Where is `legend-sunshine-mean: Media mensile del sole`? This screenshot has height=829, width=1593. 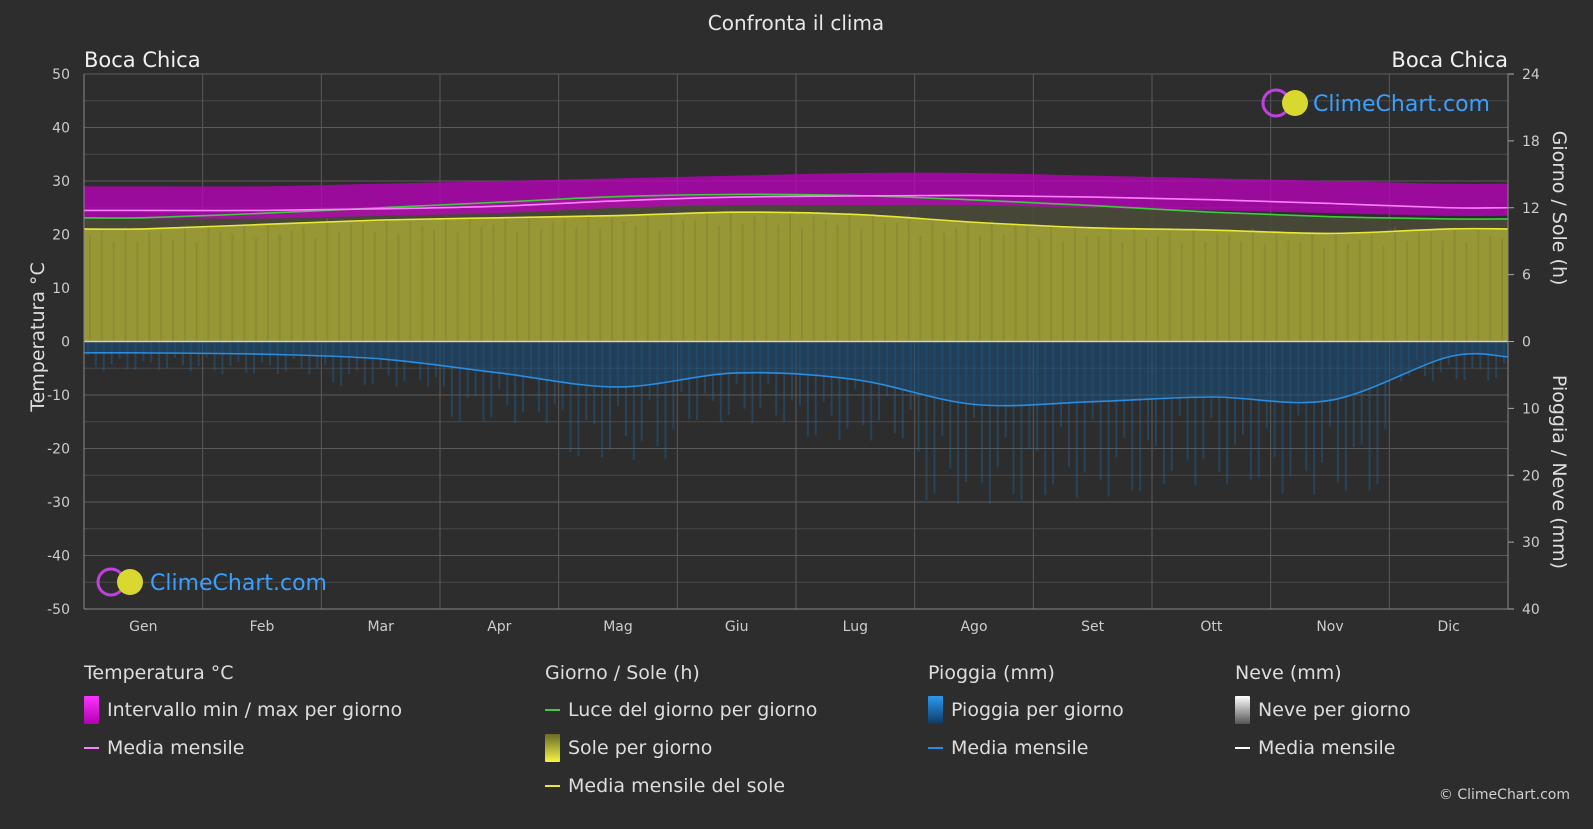
legend-sunshine-mean: Media mensile del sole is located at coordinates (681, 786).